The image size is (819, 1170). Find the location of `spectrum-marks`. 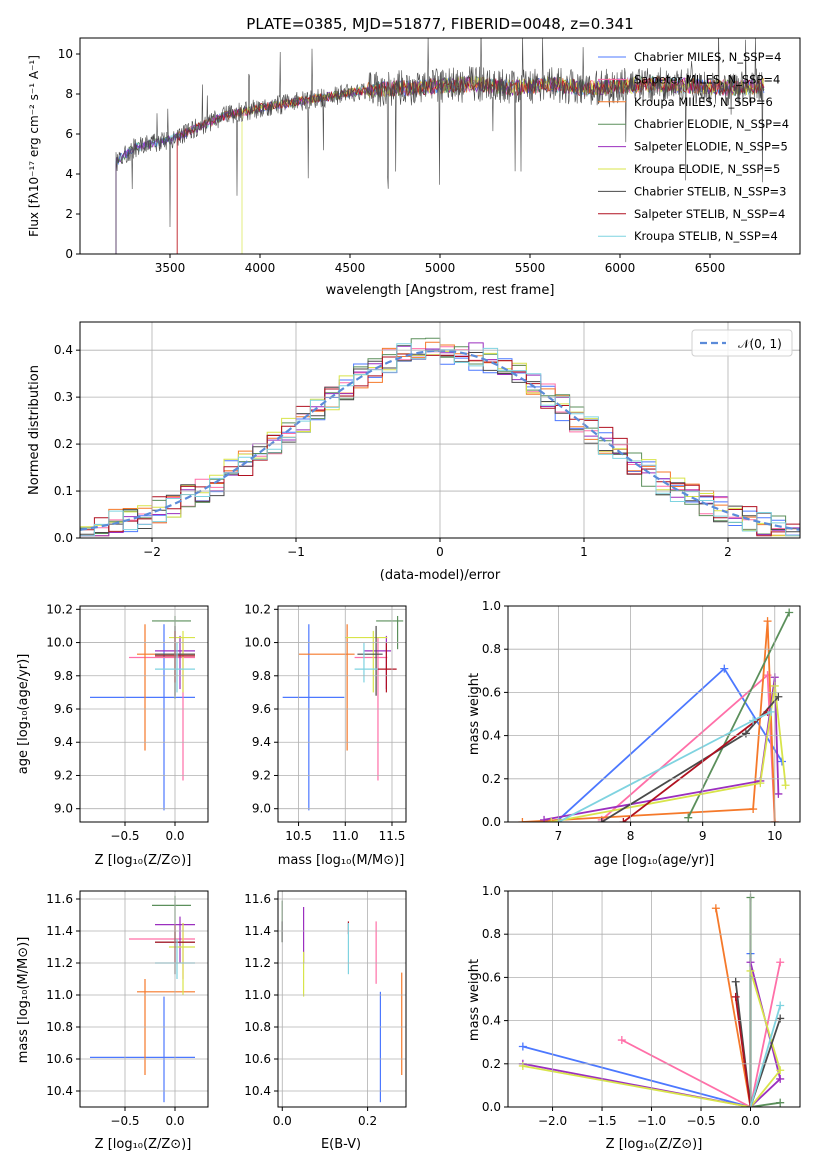

spectrum-marks is located at coordinates (440, 146).